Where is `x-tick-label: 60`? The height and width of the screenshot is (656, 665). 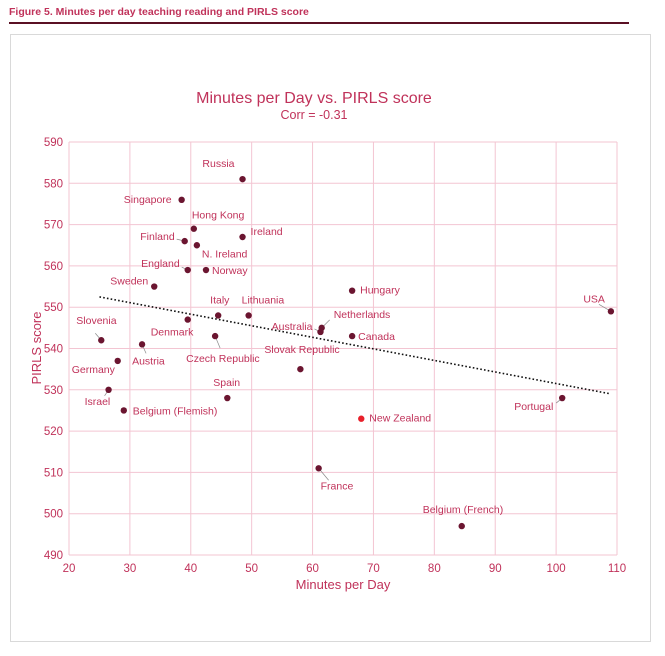 x-tick-label: 60 is located at coordinates (312, 569).